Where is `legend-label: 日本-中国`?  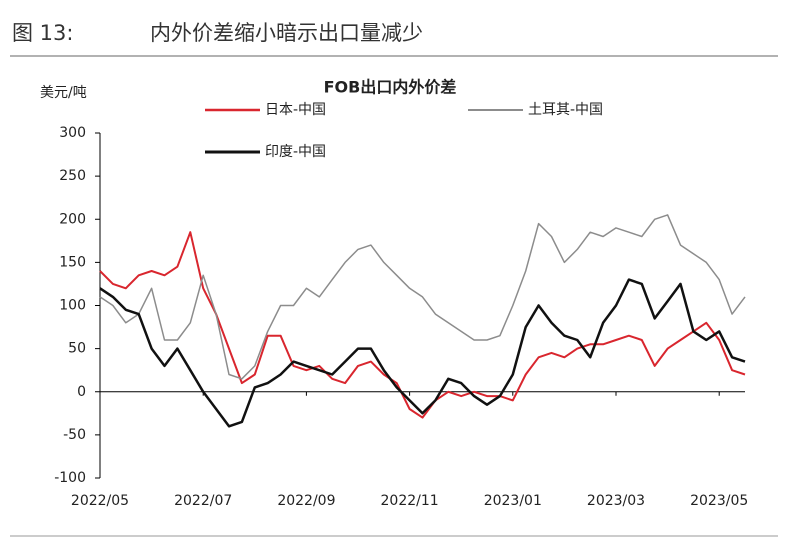
legend-label: 日本-中国 is located at coordinates (295, 110).